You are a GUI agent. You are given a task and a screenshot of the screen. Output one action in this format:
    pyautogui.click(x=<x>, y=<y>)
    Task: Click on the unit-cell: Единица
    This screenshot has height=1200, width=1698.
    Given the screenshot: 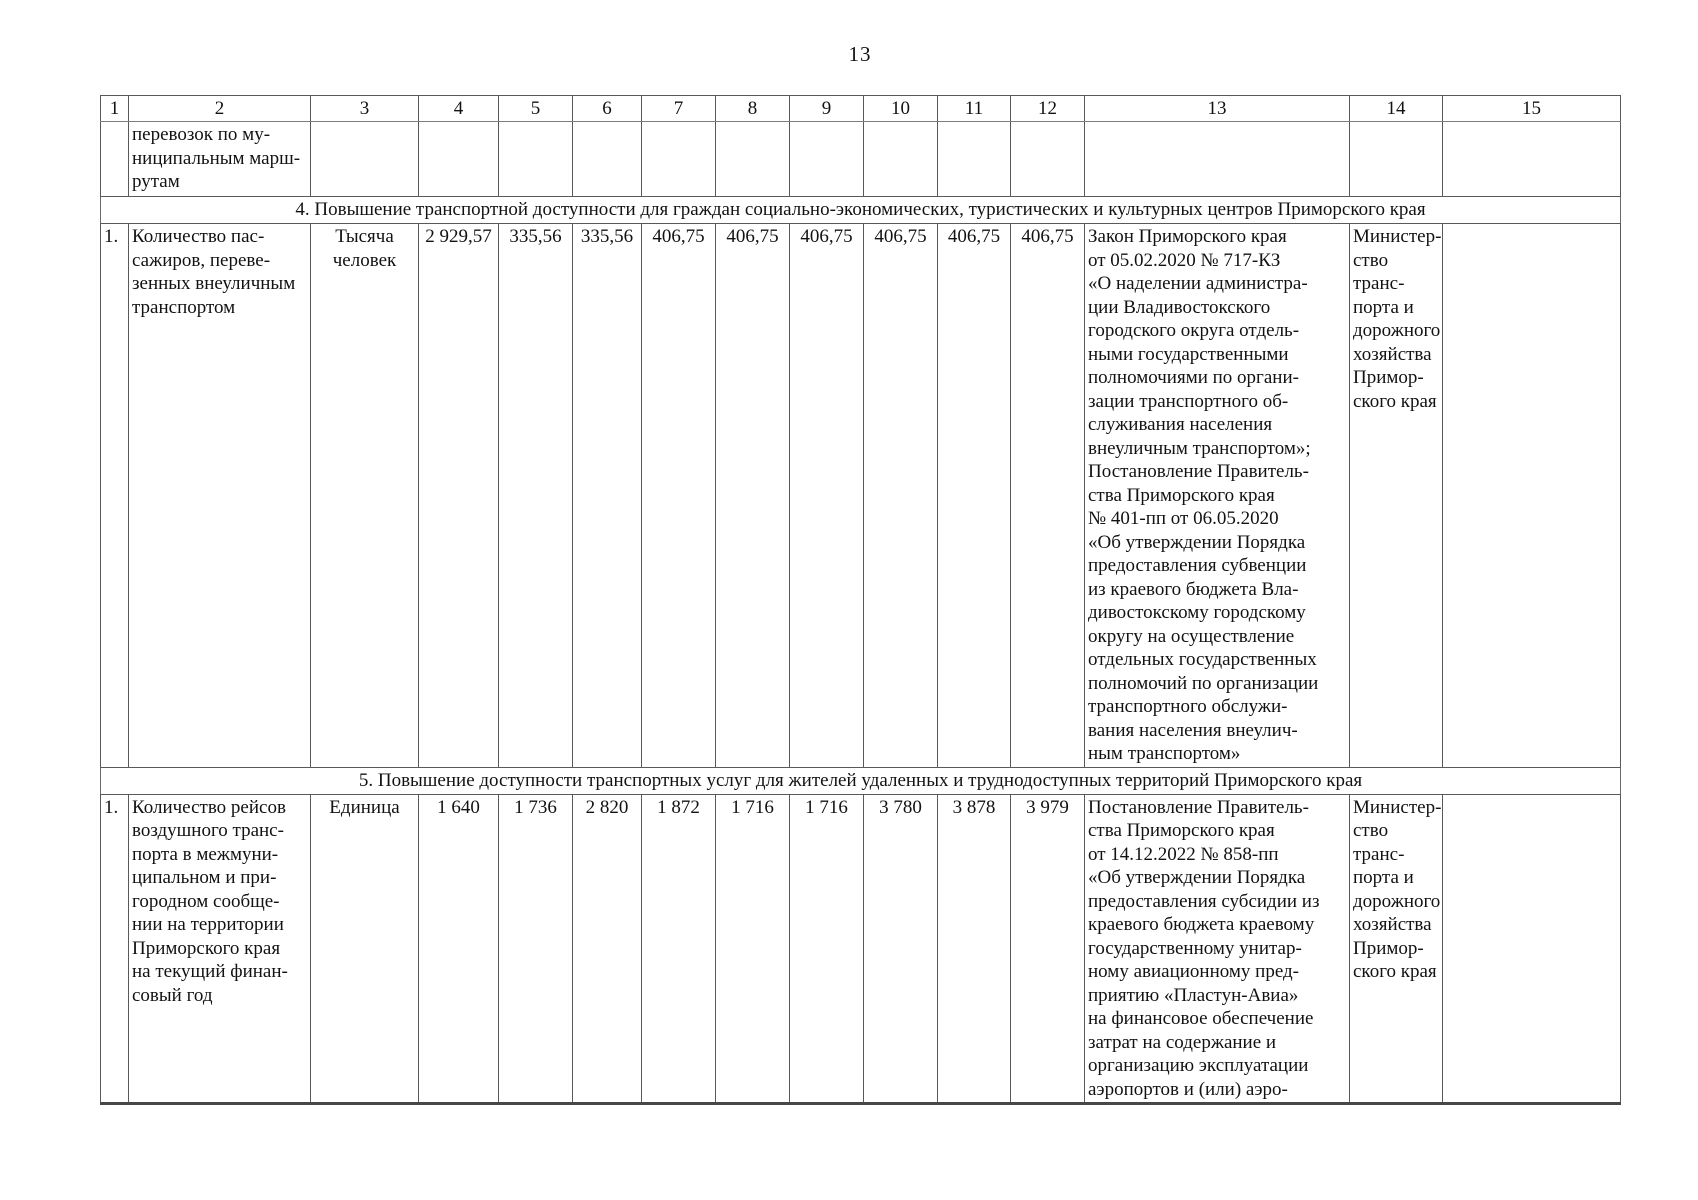 What is the action you would take?
    pyautogui.click(x=364, y=948)
    